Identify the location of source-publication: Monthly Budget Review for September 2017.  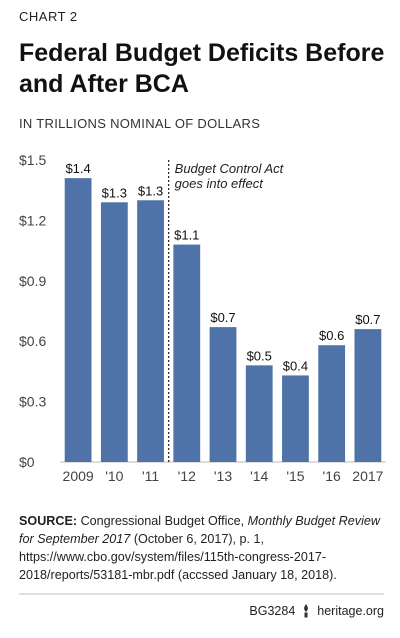
(199, 530).